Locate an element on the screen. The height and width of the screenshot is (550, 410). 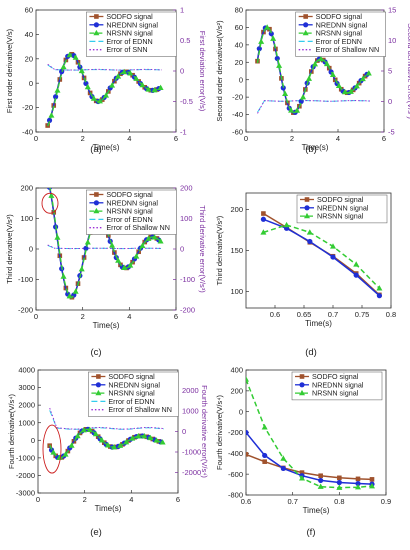
y2-axis-label: First deviation error(V/s) is located at coordinates (202, 71).